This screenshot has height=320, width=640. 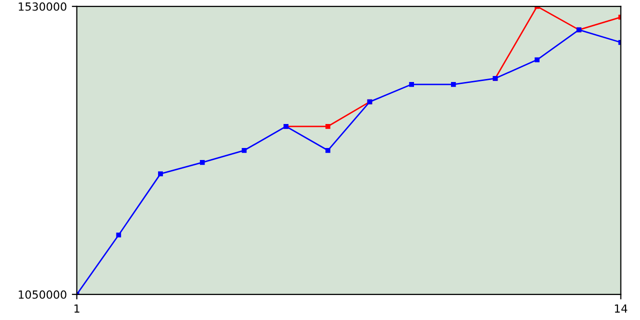 What do you see at coordinates (621, 308) in the screenshot?
I see `x-tick-label: 14` at bounding box center [621, 308].